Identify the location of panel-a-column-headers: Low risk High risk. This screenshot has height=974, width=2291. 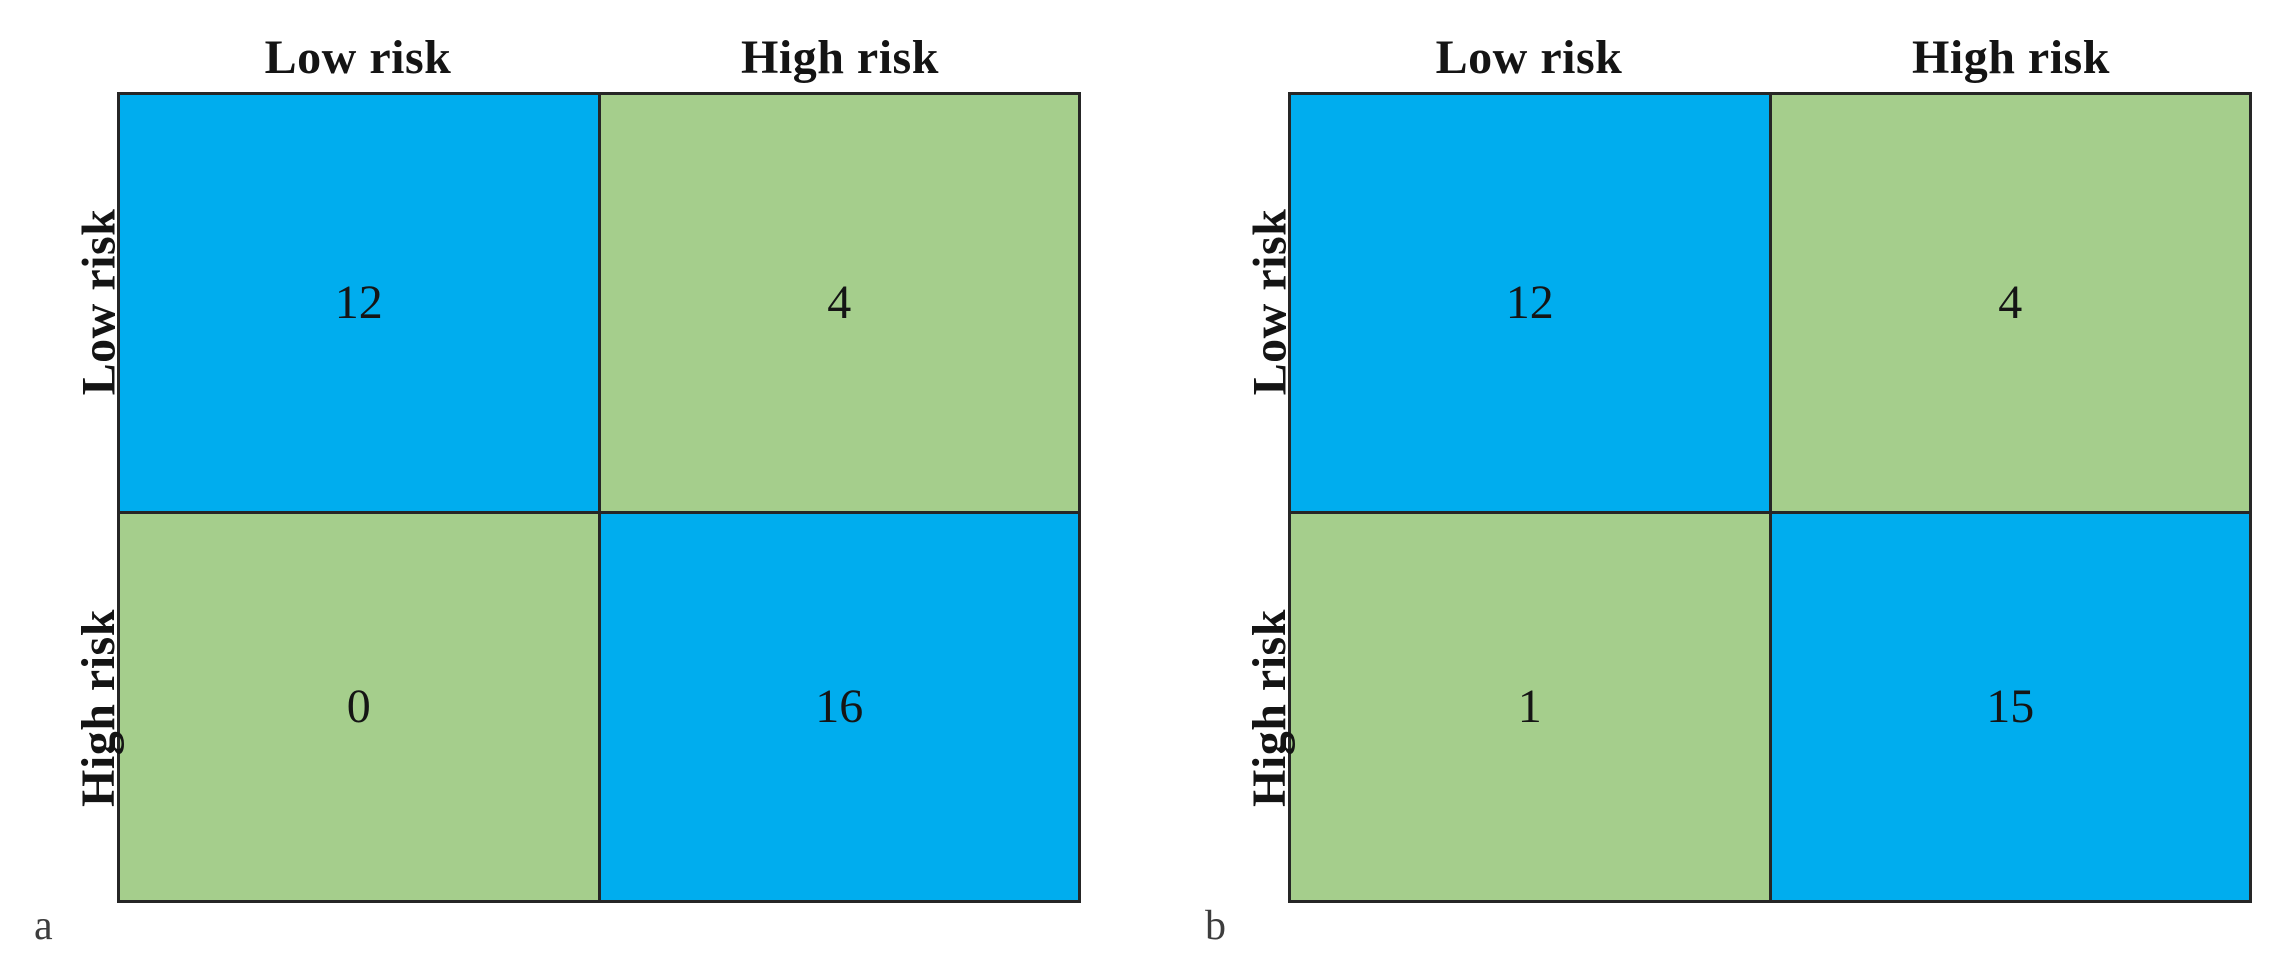
(599, 46).